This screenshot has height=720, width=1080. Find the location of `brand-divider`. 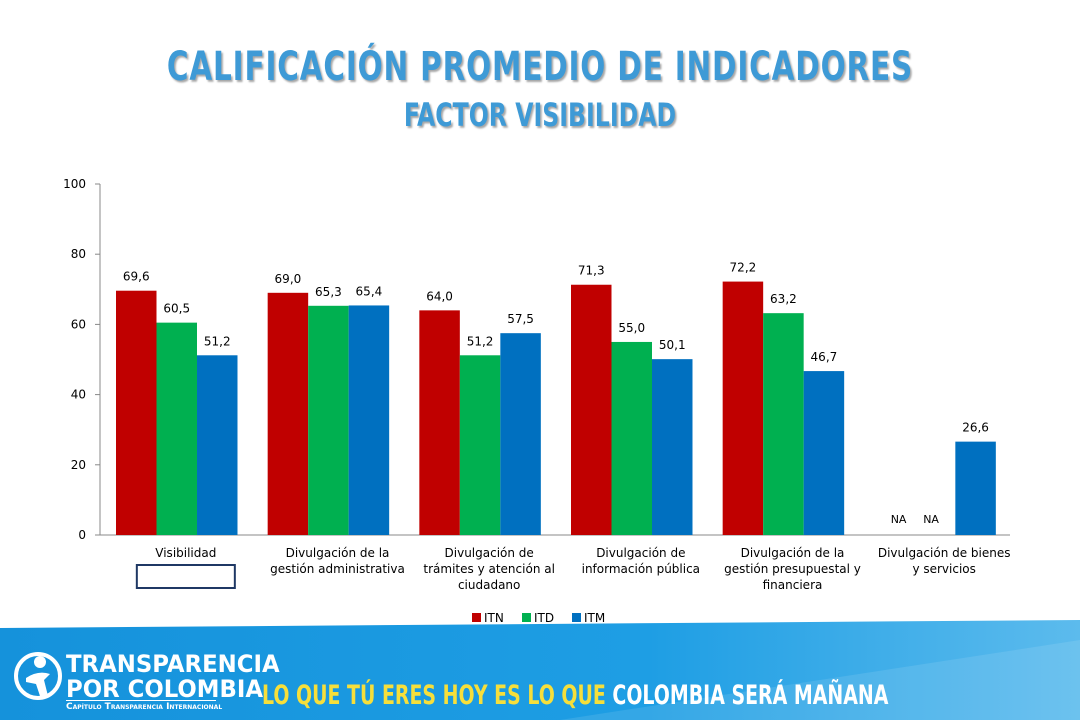

brand-divider is located at coordinates (141, 700).